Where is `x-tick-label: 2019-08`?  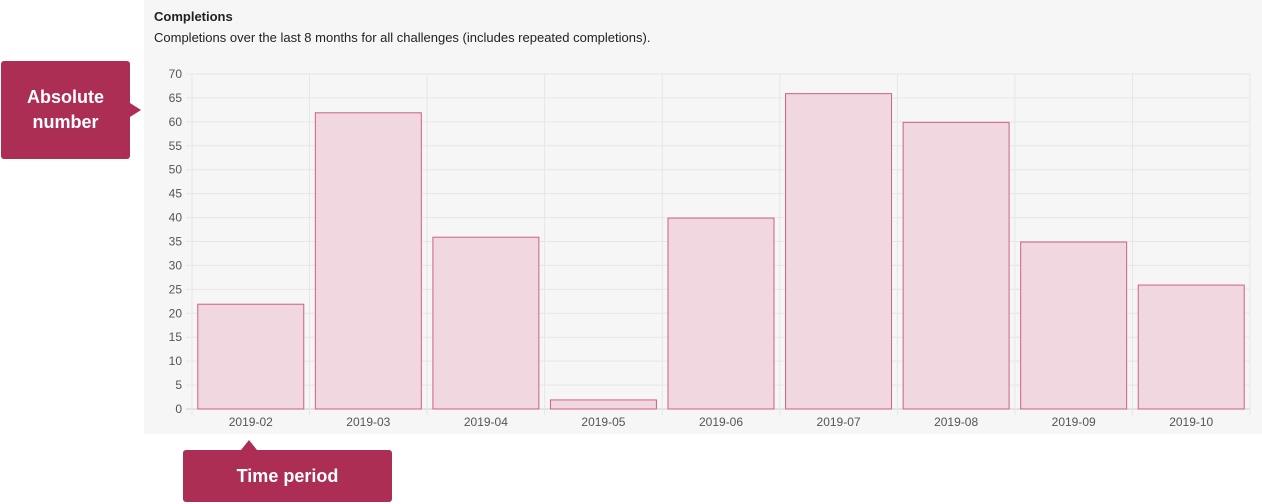 x-tick-label: 2019-08 is located at coordinates (956, 422).